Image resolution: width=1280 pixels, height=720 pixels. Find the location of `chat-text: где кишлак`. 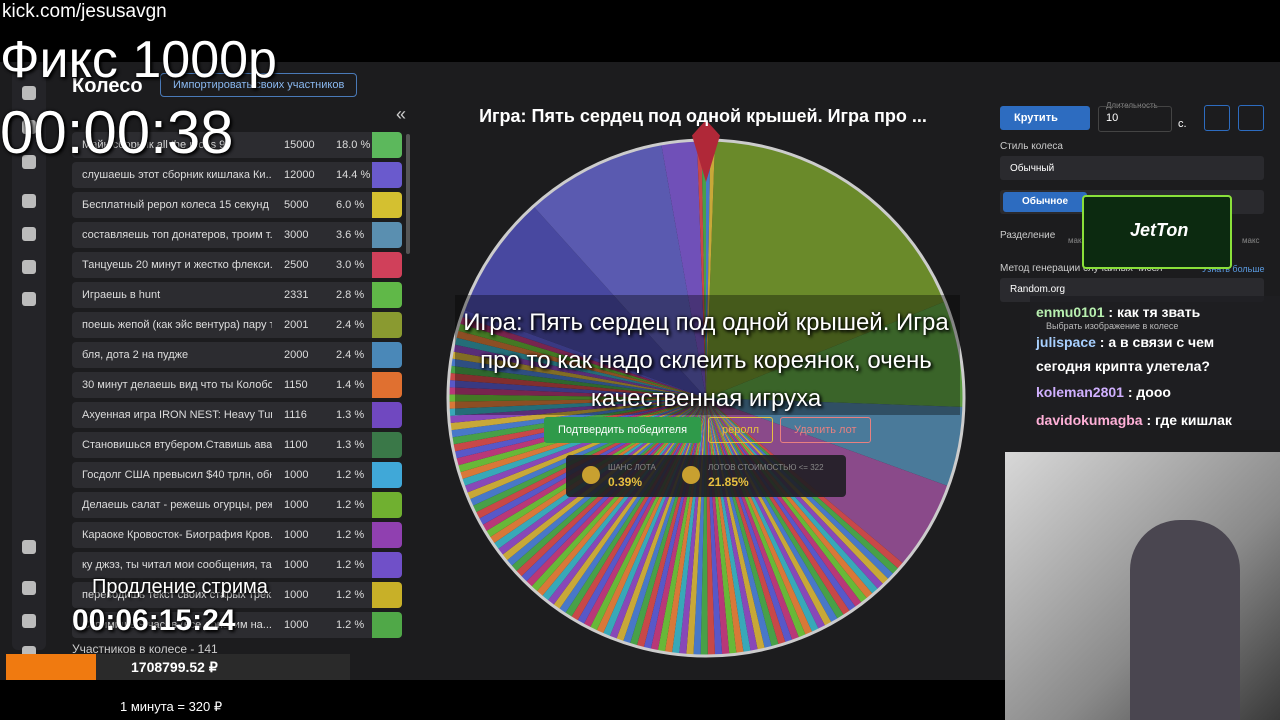

chat-text: где кишлак is located at coordinates (1193, 420).